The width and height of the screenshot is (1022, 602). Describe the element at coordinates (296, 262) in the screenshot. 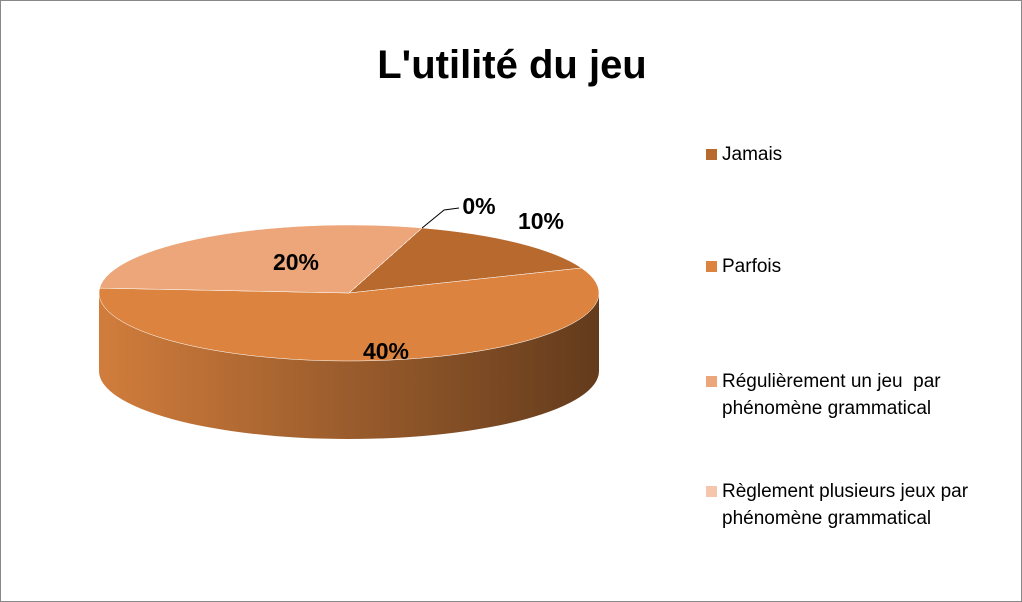

I see `data-label: 20%` at that location.